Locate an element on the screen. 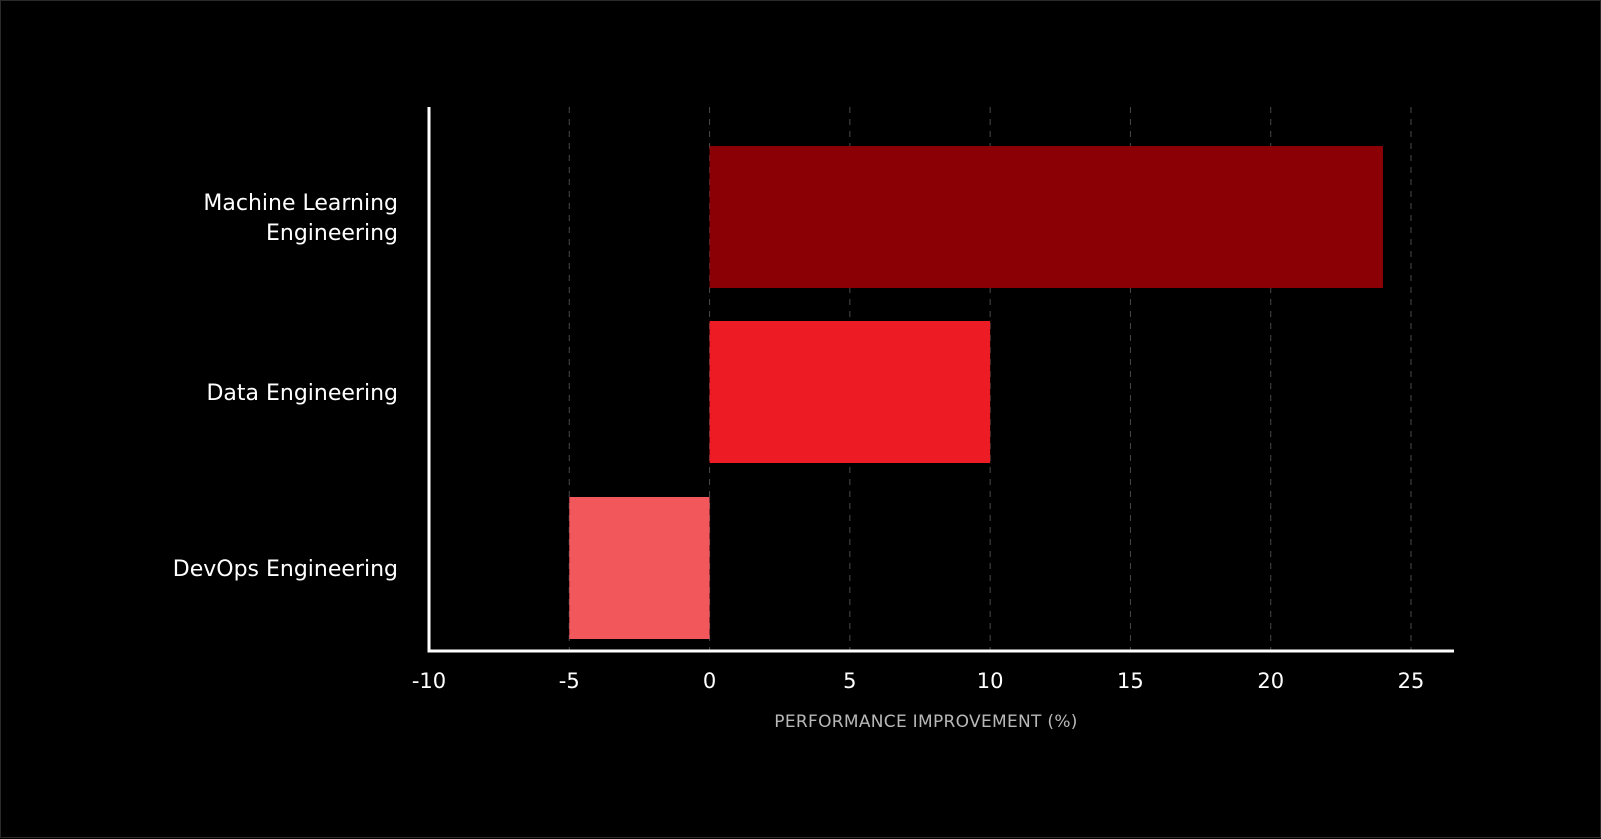 Image resolution: width=1601 pixels, height=839 pixels. category-label: Data Engineering is located at coordinates (302, 393).